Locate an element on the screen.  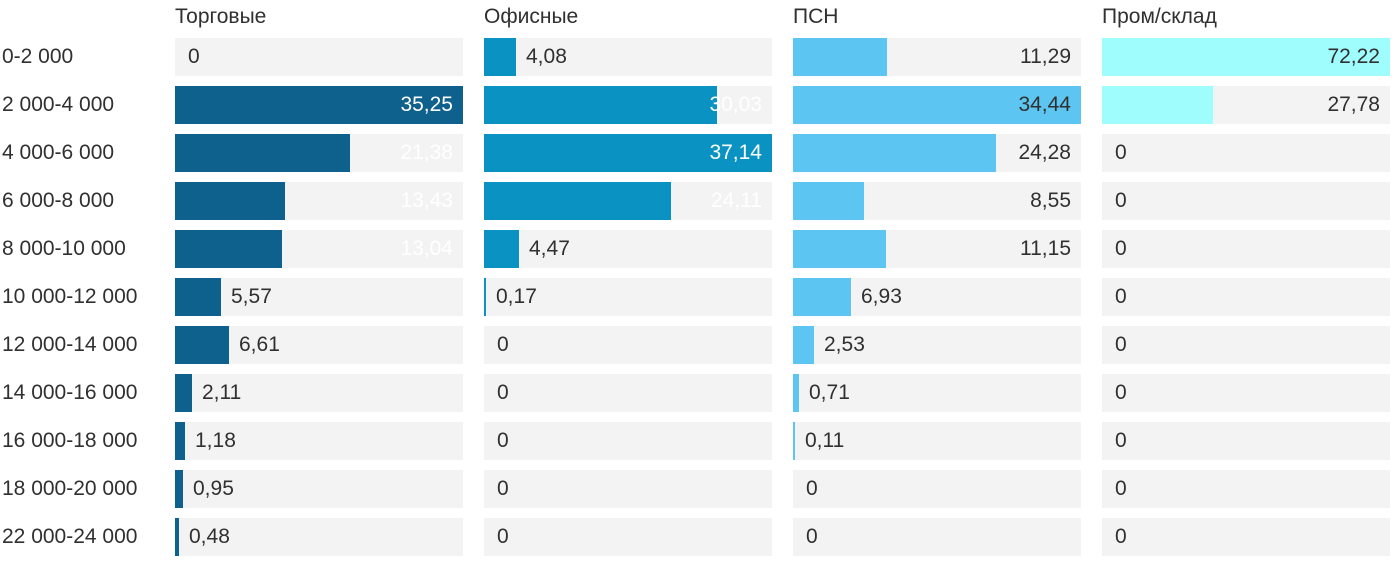
bar-value-label: 72,22 is located at coordinates (1353, 56).